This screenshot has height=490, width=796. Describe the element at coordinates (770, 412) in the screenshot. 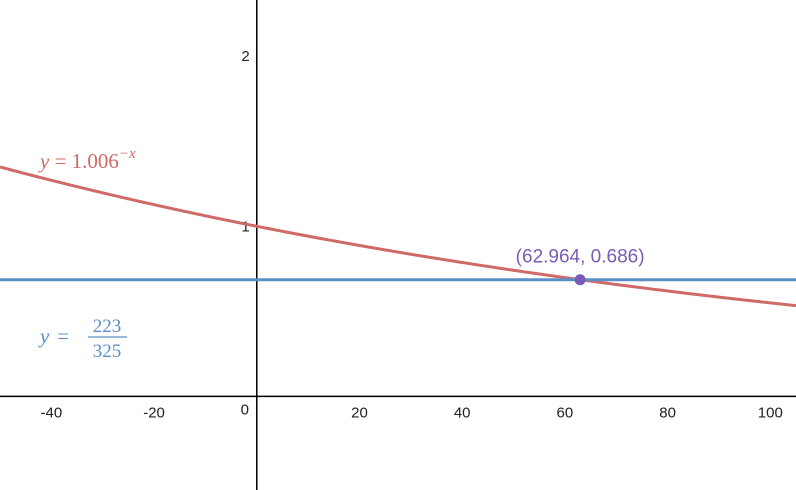

I see `x-tick-label: 100` at that location.